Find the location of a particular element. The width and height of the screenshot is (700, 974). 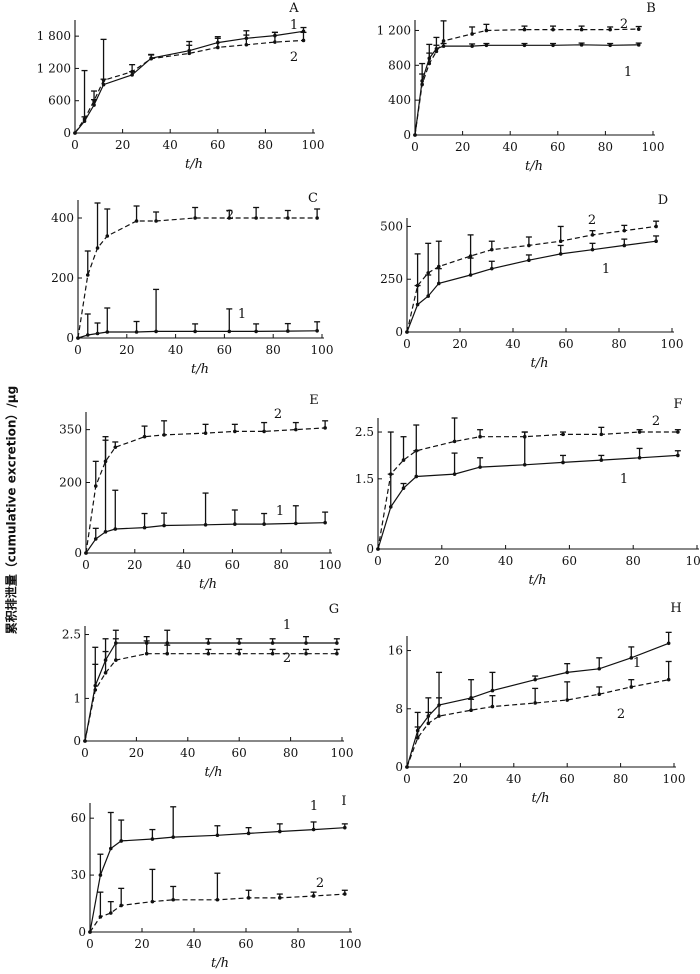

panel-f-y-tick-label: 0 is located at coordinates (370, 549).